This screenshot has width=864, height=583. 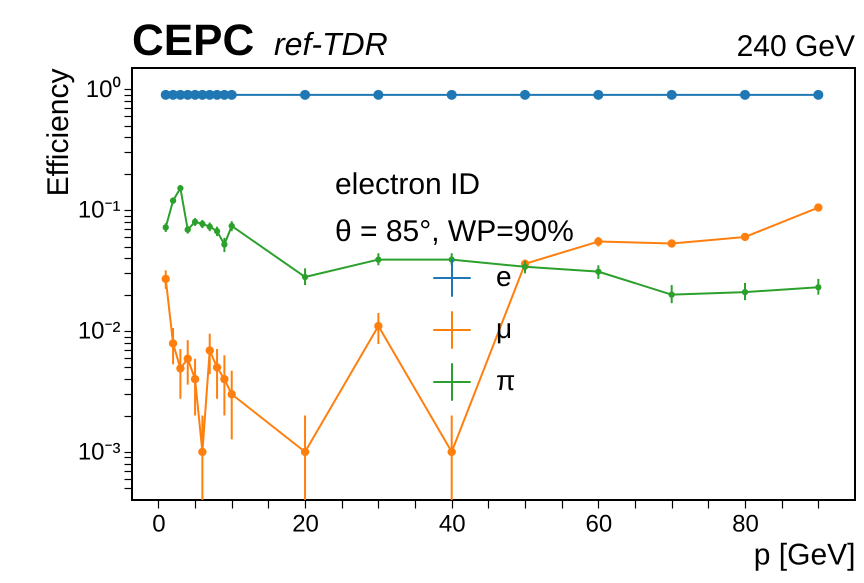 What do you see at coordinates (99, 452) in the screenshot?
I see `y-tick-label: 10⁻³` at bounding box center [99, 452].